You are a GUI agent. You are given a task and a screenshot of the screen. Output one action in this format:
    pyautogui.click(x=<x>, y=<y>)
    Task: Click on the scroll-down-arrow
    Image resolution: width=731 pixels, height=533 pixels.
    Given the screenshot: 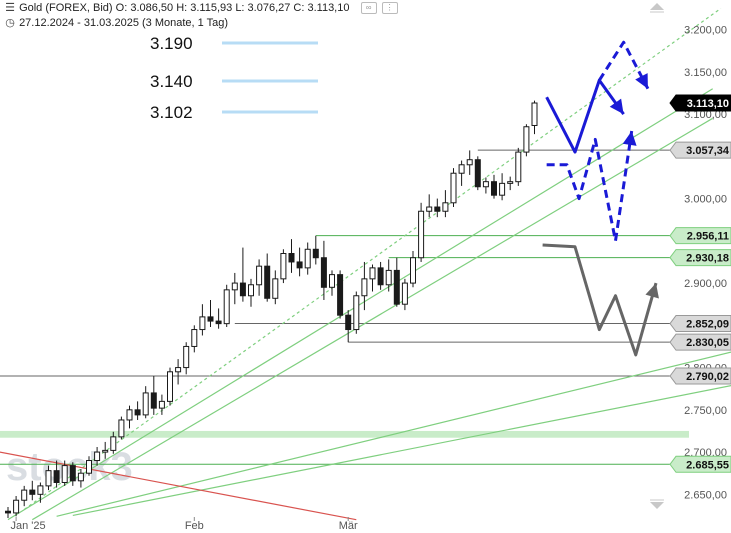 What is the action you would take?
    pyautogui.click(x=657, y=504)
    